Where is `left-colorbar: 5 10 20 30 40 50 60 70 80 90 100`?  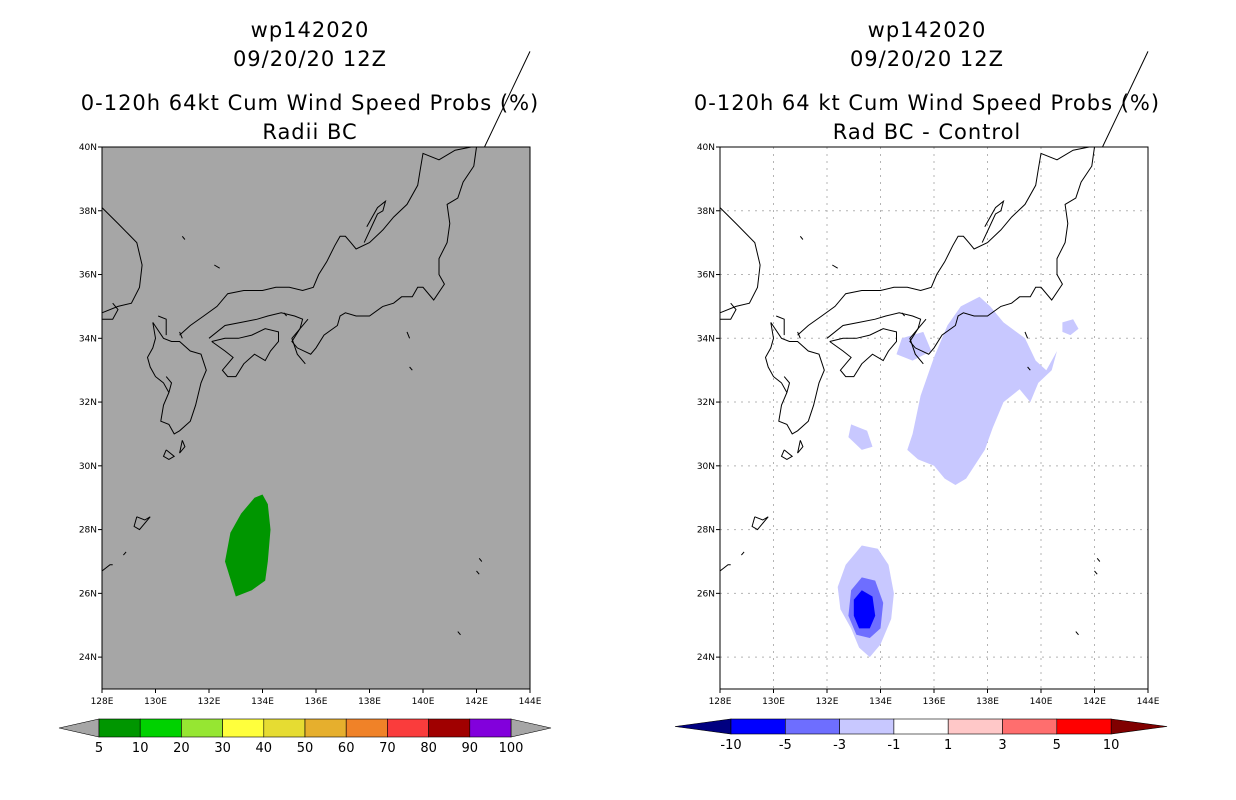 left-colorbar: 5 10 20 30 40 50 60 70 80 90 100 is located at coordinates (305, 737).